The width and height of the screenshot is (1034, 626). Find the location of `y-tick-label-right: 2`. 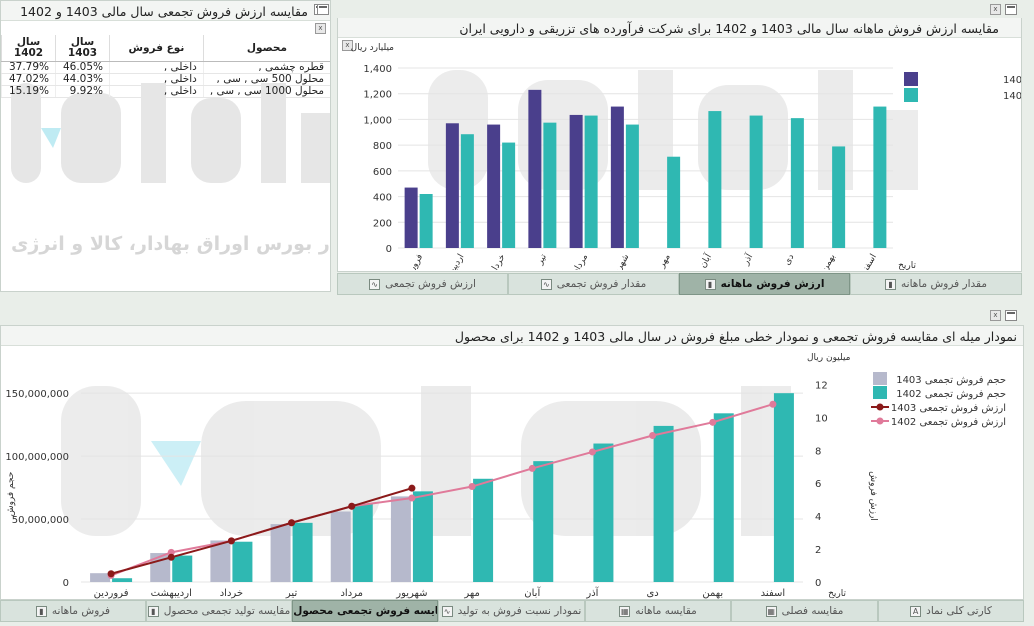

y-tick-label-right: 2 is located at coordinates (818, 550).